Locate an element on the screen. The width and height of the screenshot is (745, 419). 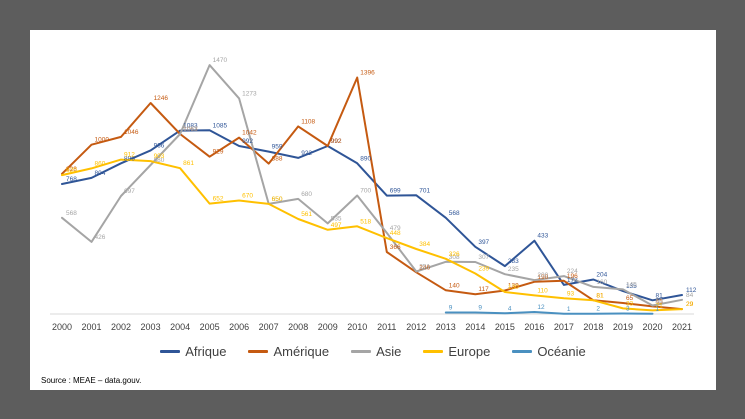
data-label: 426 is located at coordinates (100, 237).